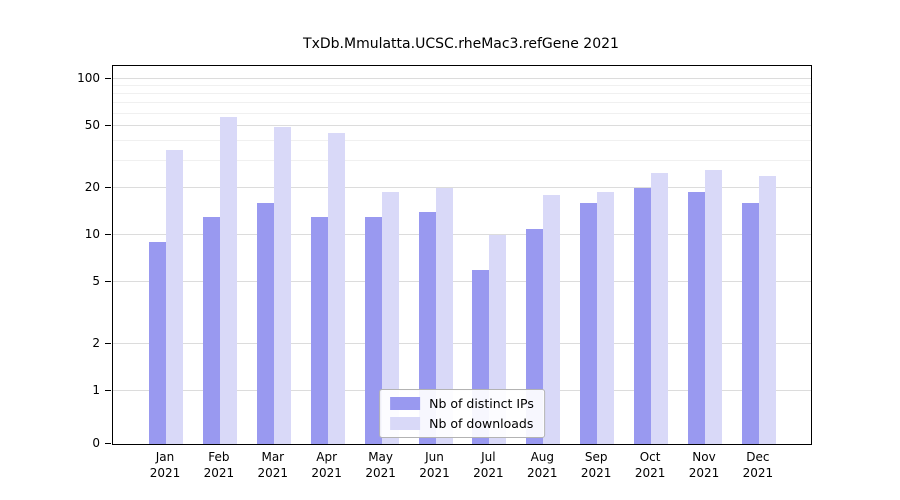  I want to click on x-label-oct: Oct 2021, so click(650, 465).